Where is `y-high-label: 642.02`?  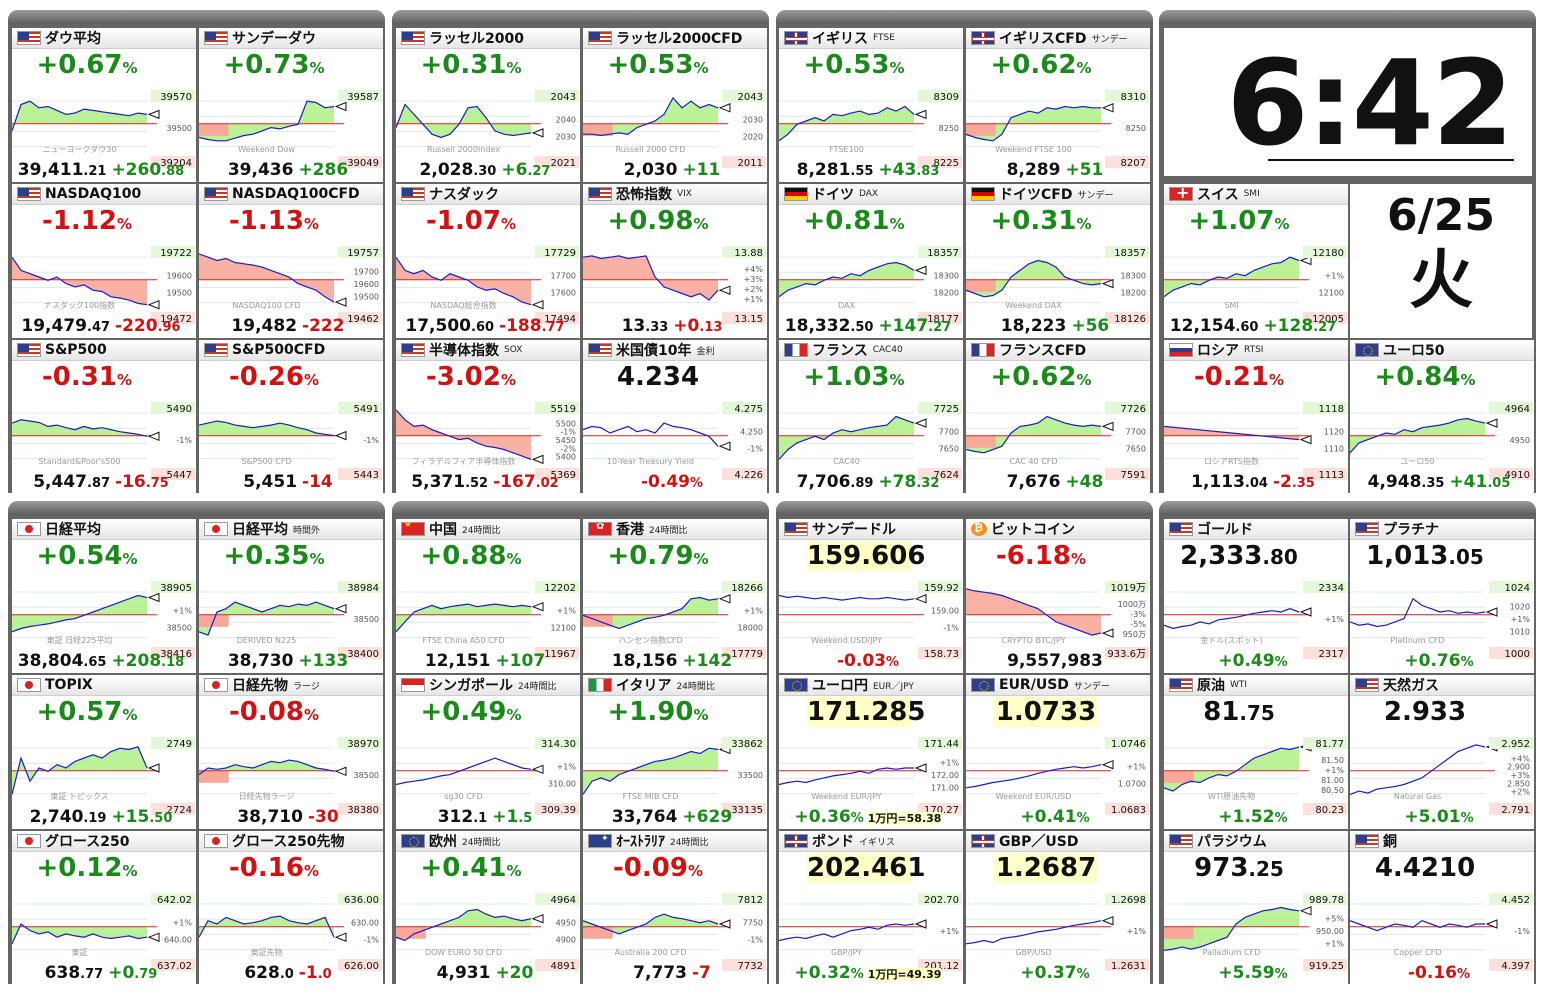
y-high-label: 642.02 is located at coordinates (174, 900).